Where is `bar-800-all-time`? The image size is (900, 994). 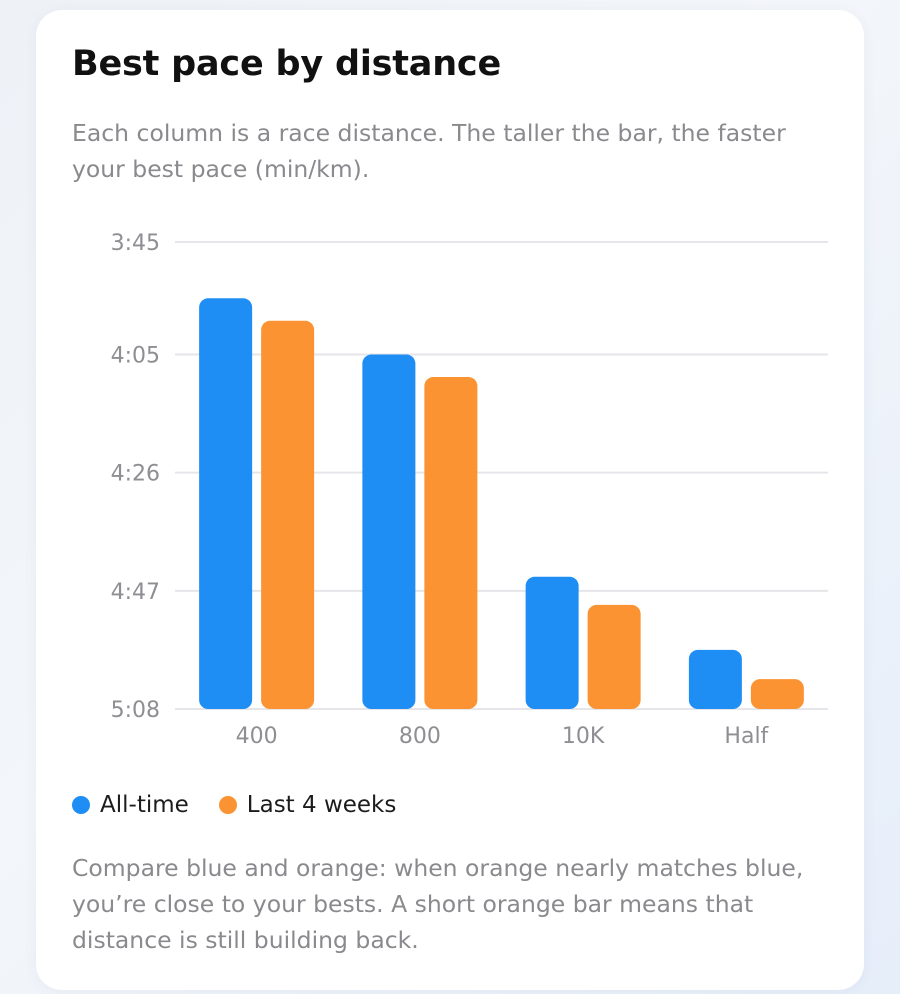 bar-800-all-time is located at coordinates (389, 531).